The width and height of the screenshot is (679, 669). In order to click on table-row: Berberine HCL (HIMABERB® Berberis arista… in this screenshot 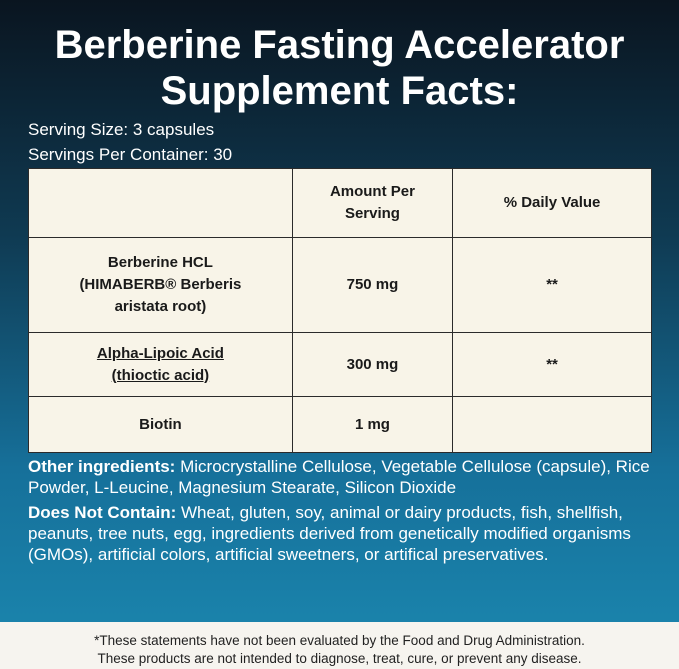, I will do `click(340, 285)`.